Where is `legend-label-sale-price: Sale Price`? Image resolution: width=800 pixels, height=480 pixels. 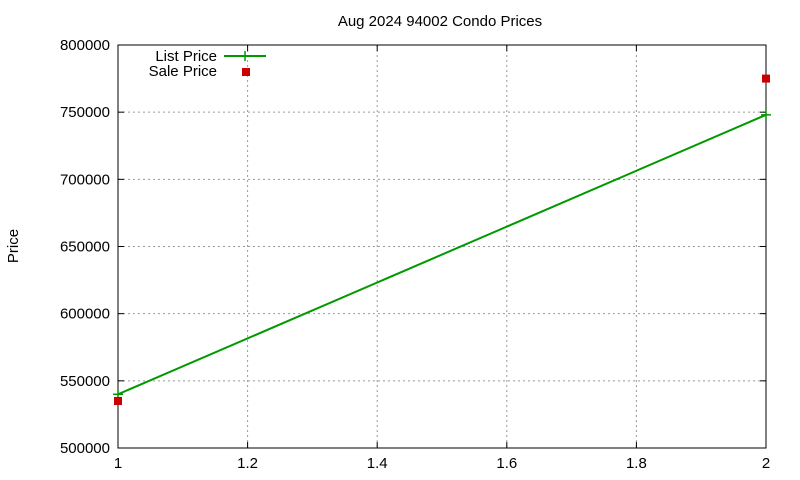 legend-label-sale-price: Sale Price is located at coordinates (183, 71).